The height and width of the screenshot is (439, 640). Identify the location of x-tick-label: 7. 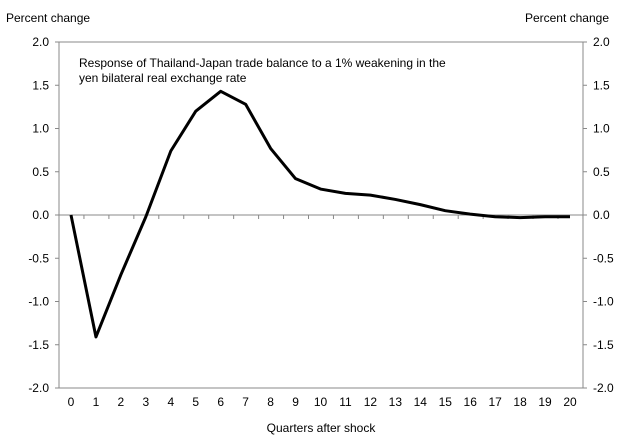
(245, 402).